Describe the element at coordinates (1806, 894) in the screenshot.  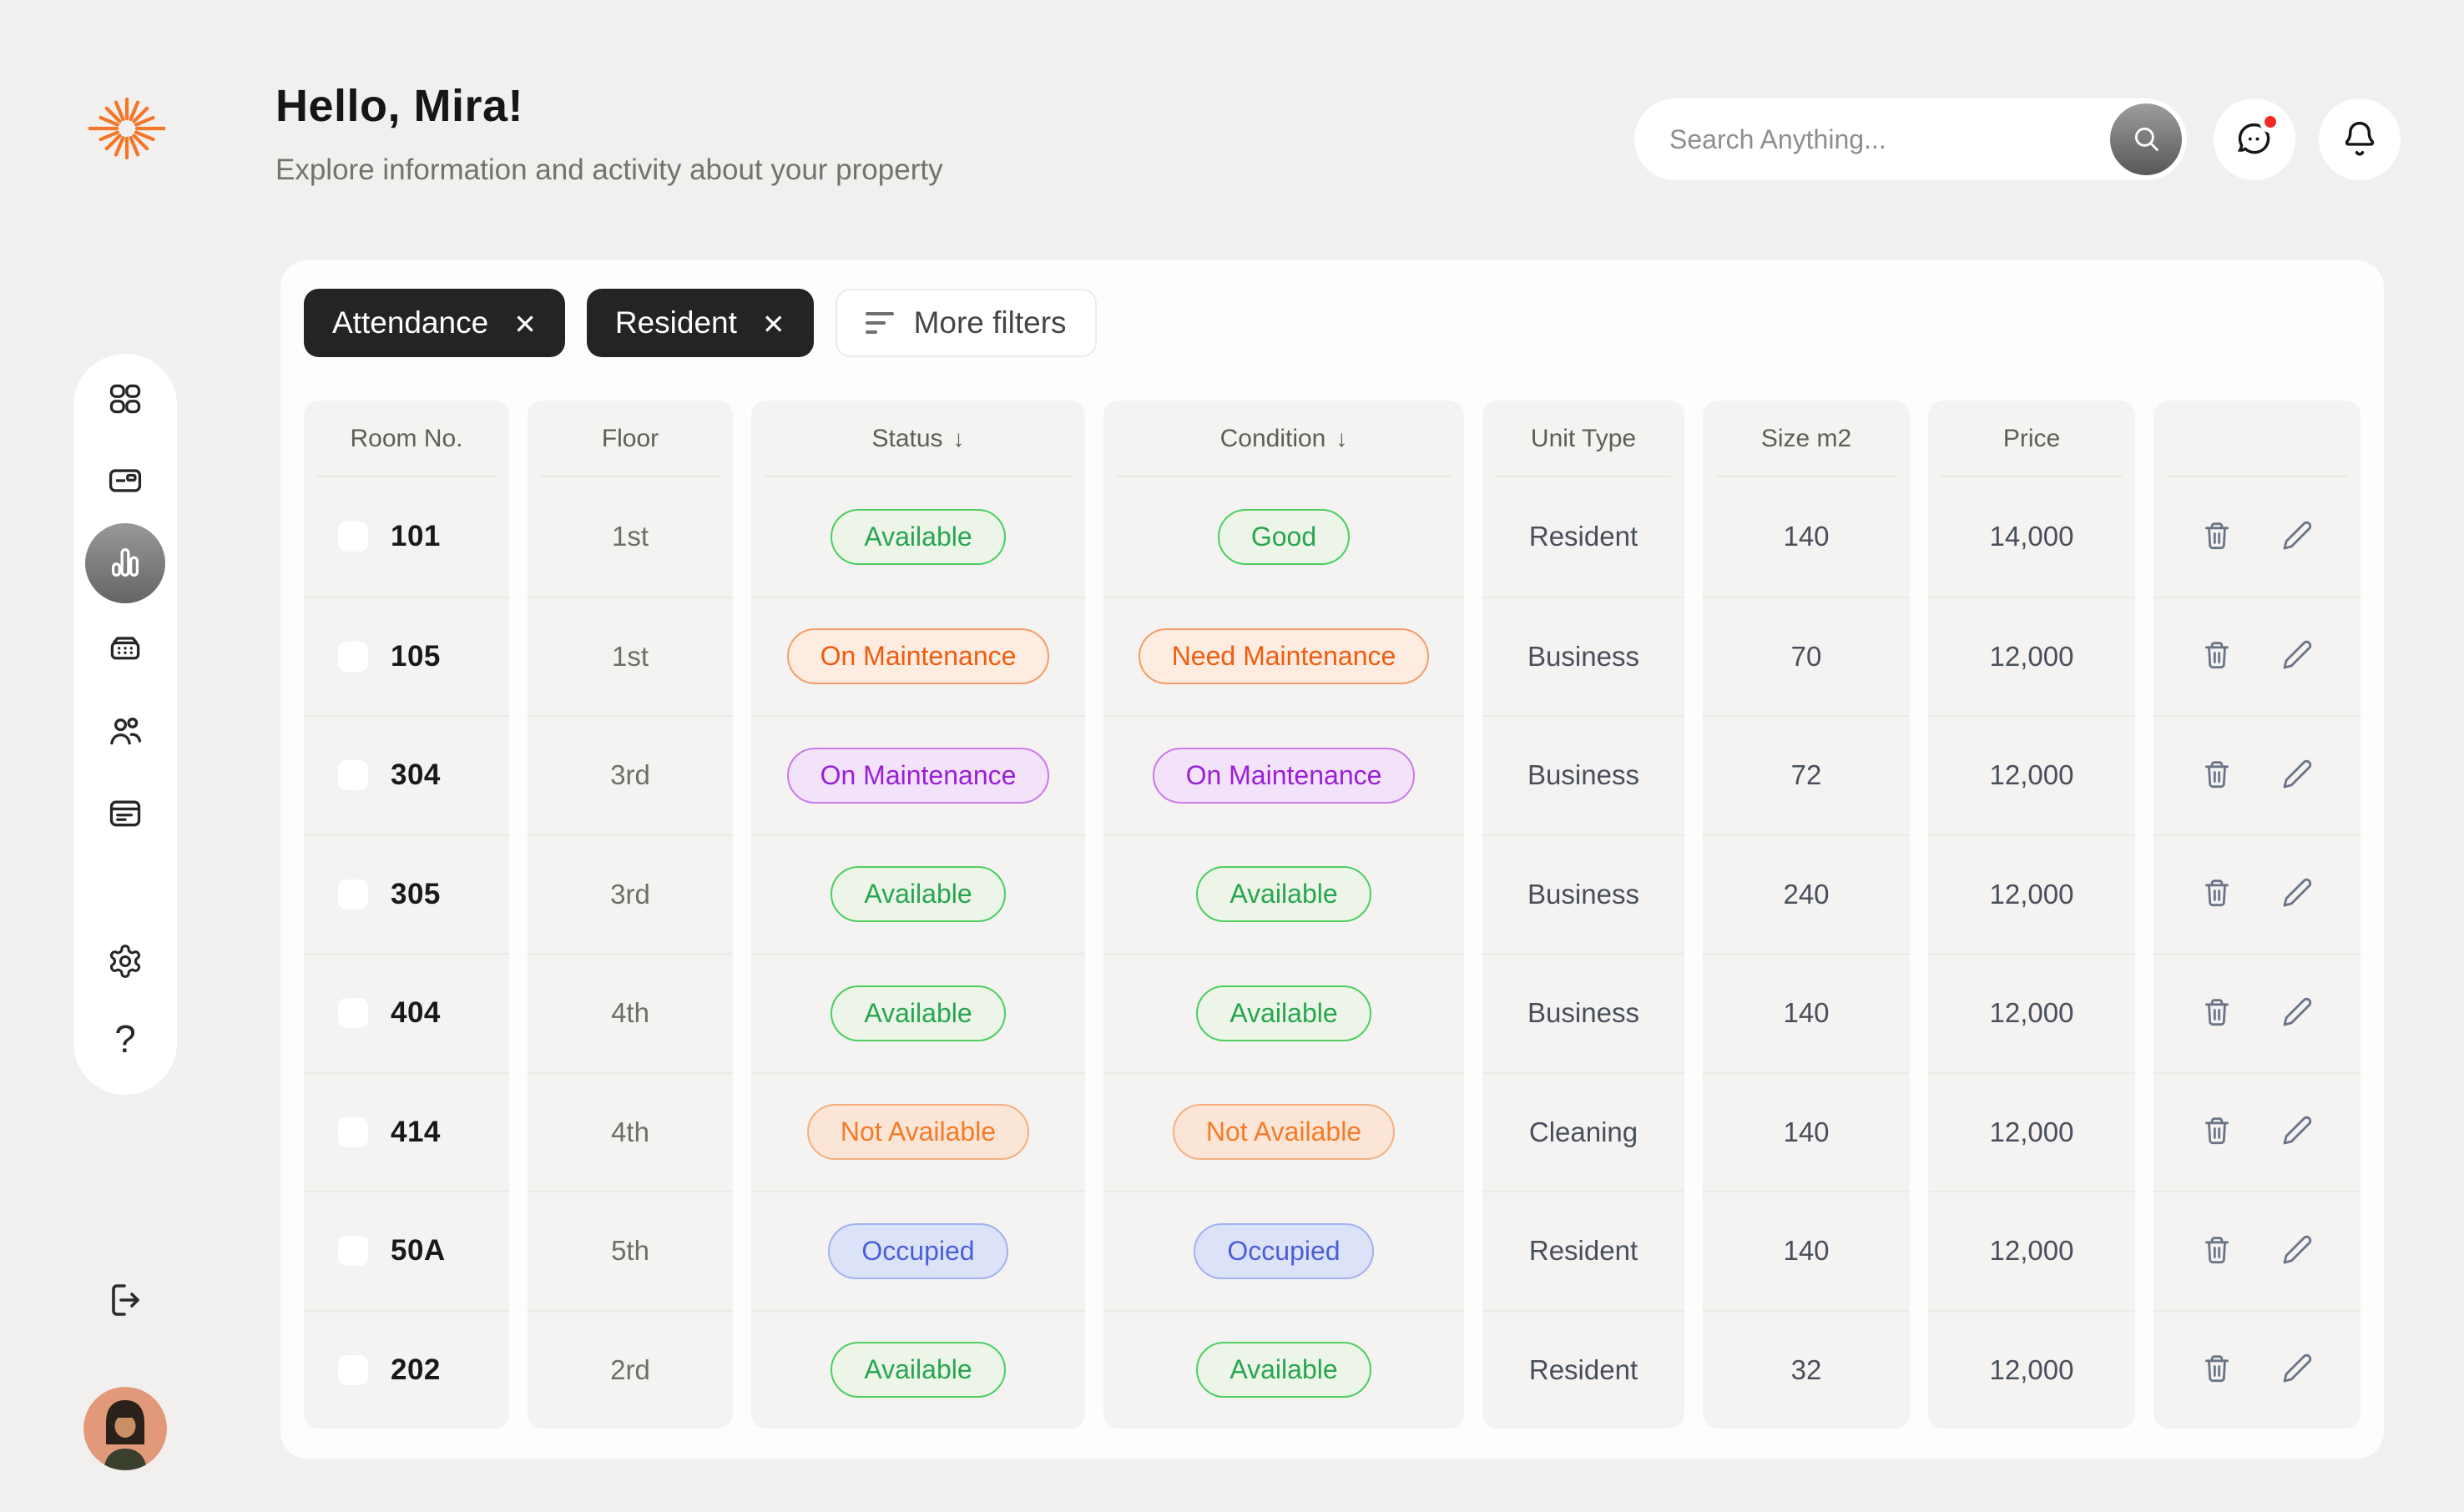
I see `size-value: 240` at that location.